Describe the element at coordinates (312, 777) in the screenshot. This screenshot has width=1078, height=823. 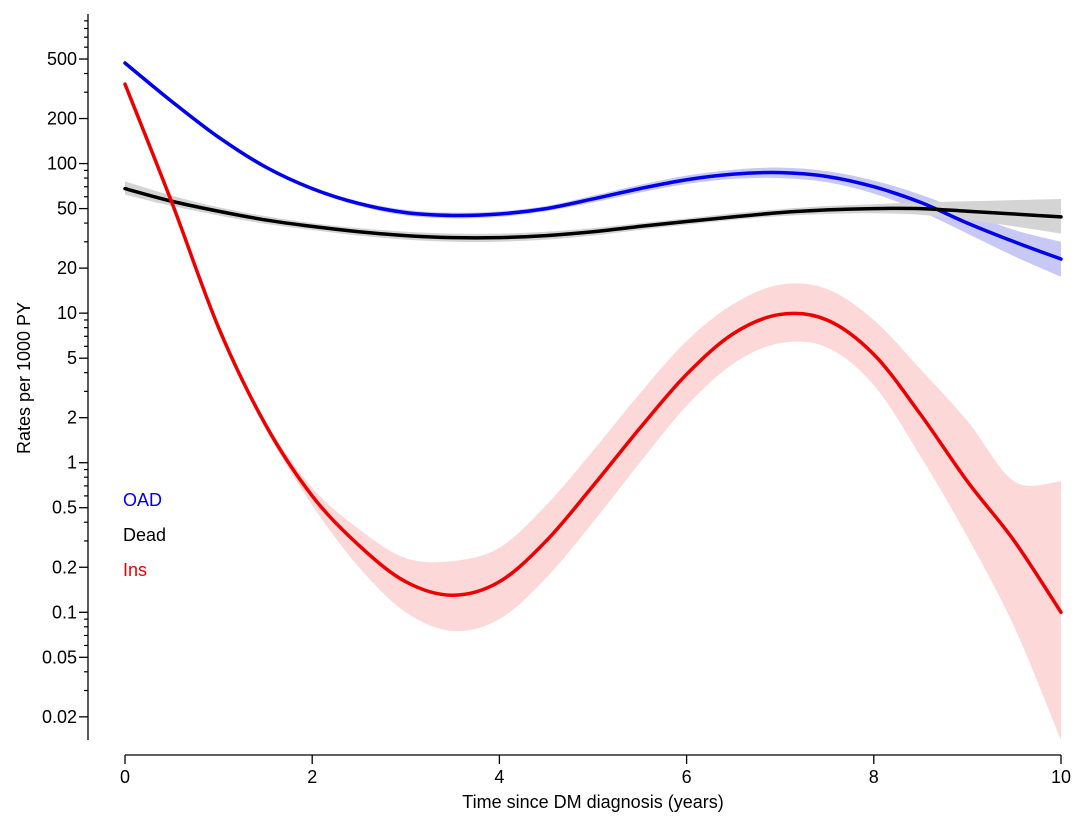
I see `x-tick-label: 2` at that location.